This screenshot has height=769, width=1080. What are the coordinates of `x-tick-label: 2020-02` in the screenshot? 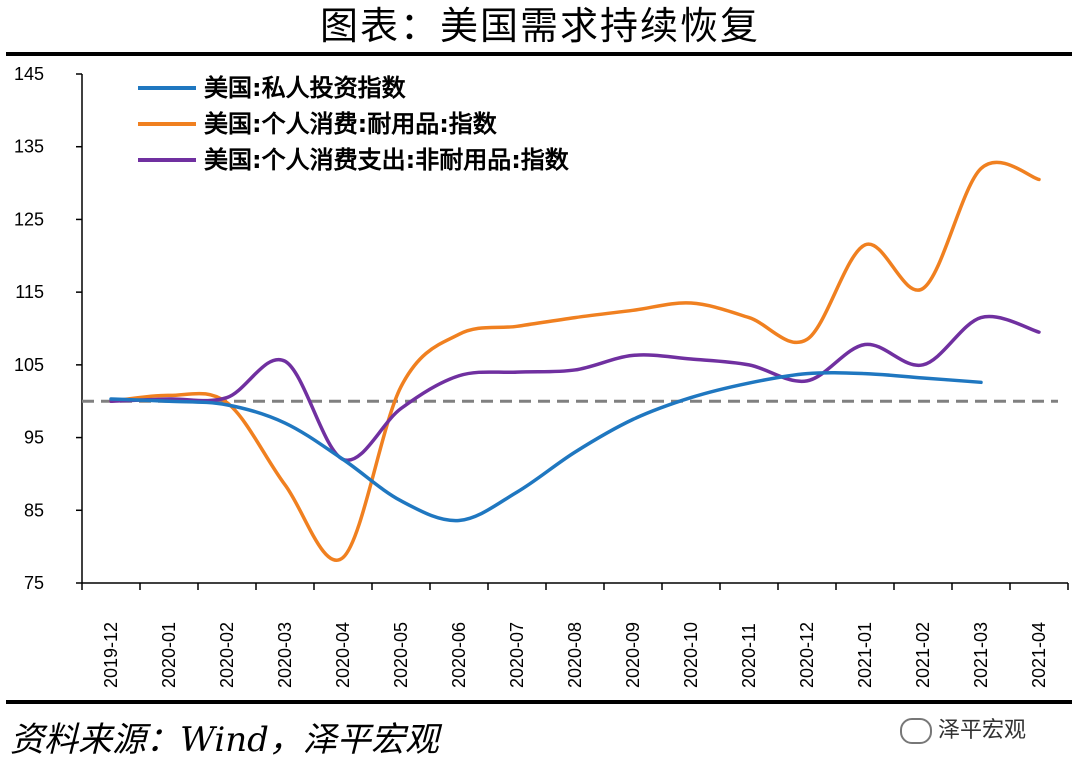 It's located at (227, 655).